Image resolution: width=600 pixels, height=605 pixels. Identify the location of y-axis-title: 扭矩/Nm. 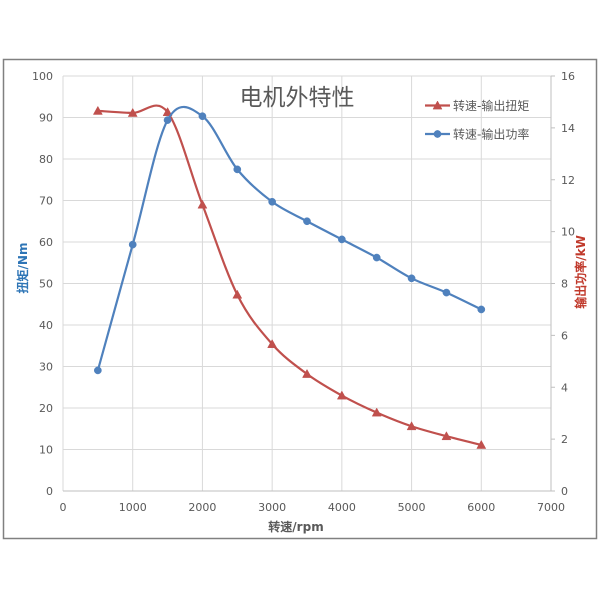
(22, 268).